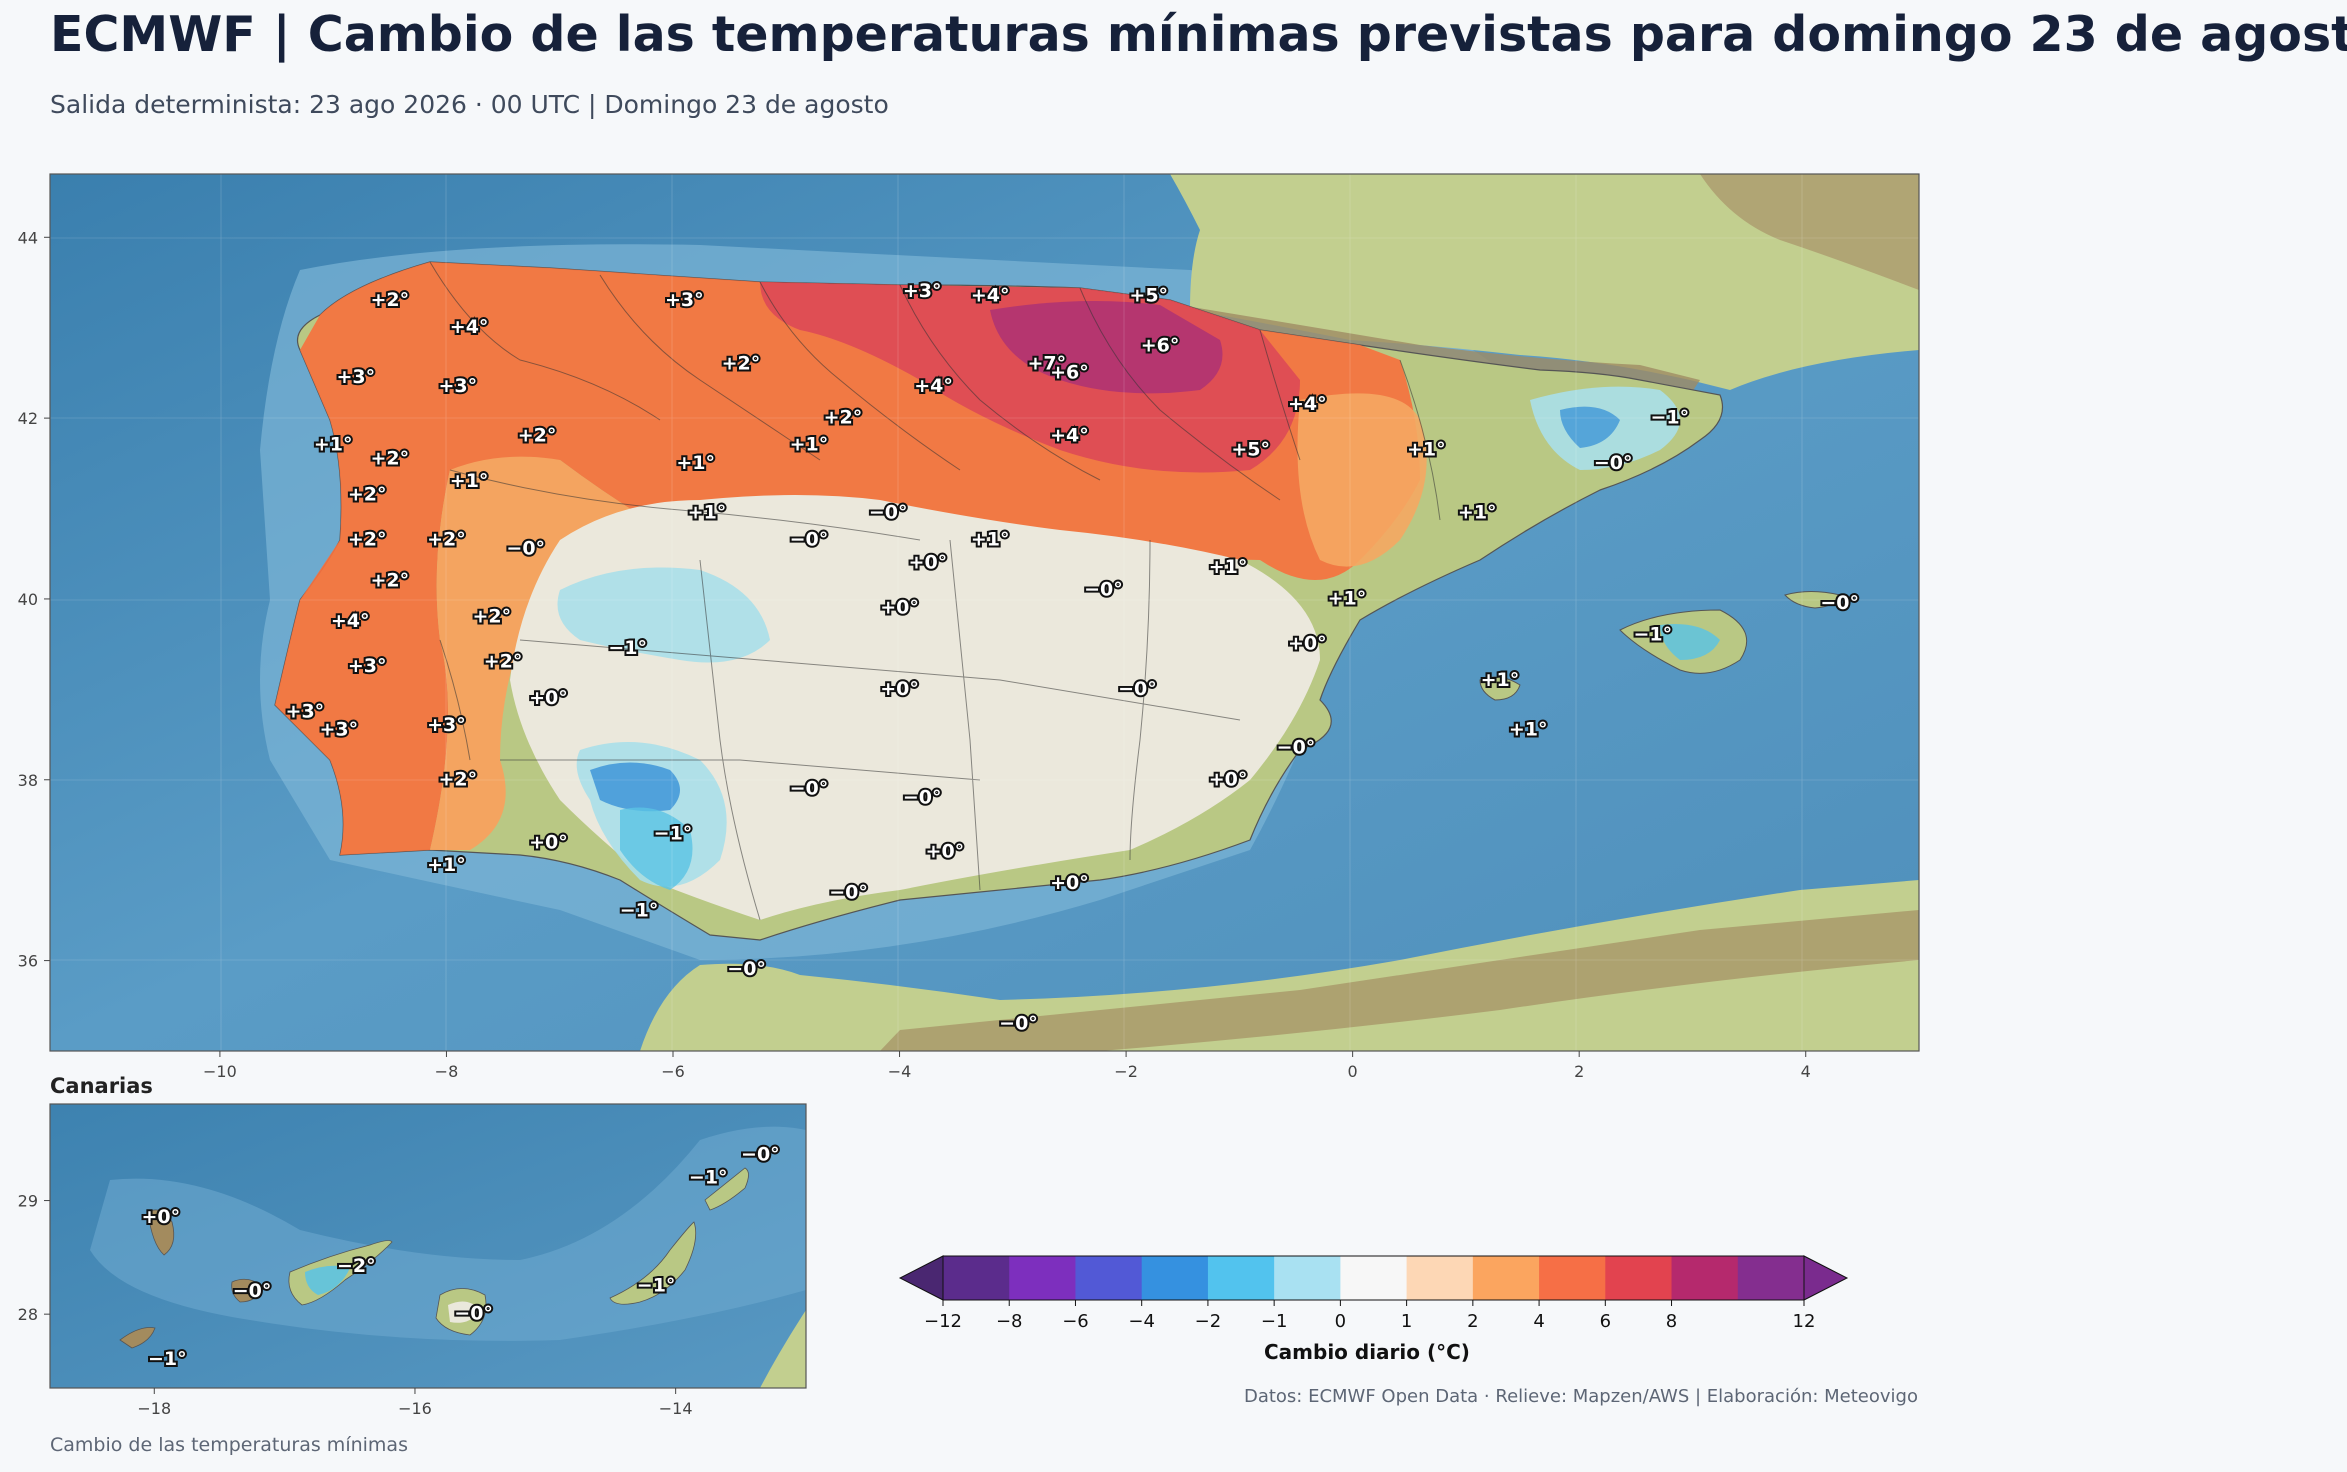 Image resolution: width=2347 pixels, height=1472 pixels. What do you see at coordinates (447, 1071) in the screenshot?
I see `main_map-x-tick-label: −8` at bounding box center [447, 1071].